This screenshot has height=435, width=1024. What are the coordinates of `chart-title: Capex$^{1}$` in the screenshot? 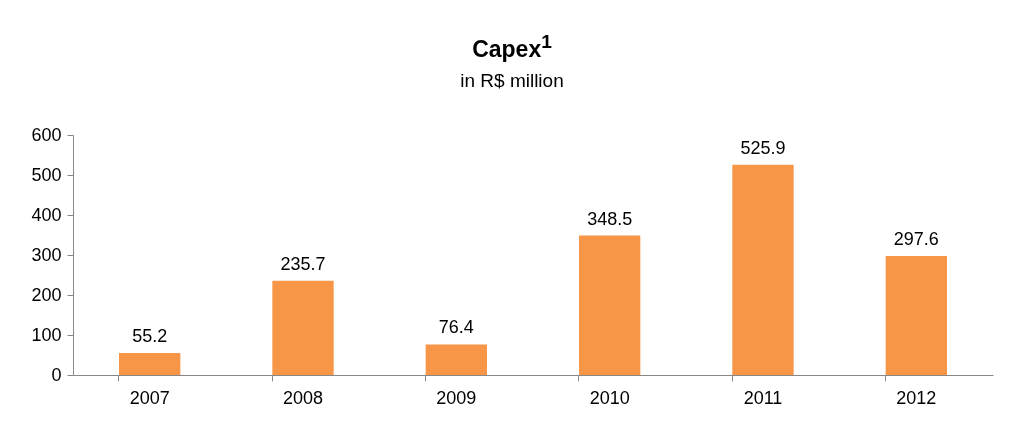 It's located at (512, 46).